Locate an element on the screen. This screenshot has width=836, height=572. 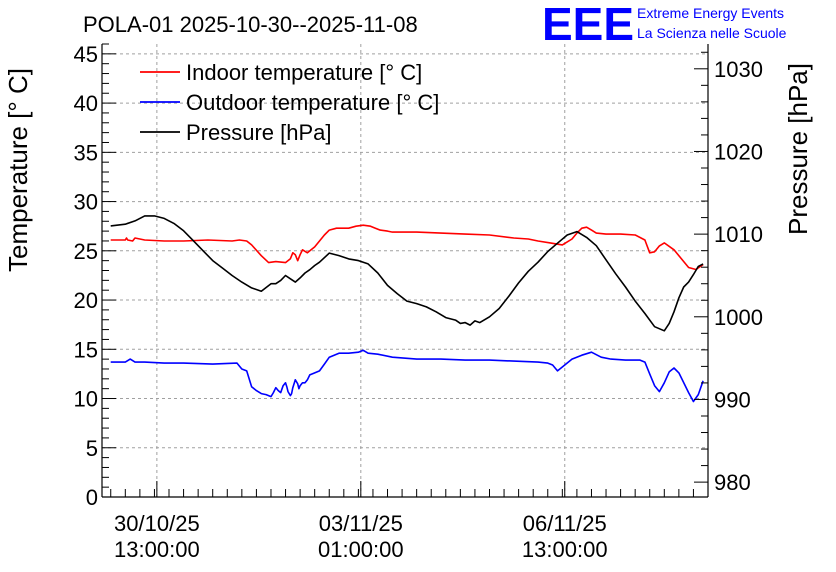
legend-label-2: Outdoor temperature [° C] is located at coordinates (312, 102).